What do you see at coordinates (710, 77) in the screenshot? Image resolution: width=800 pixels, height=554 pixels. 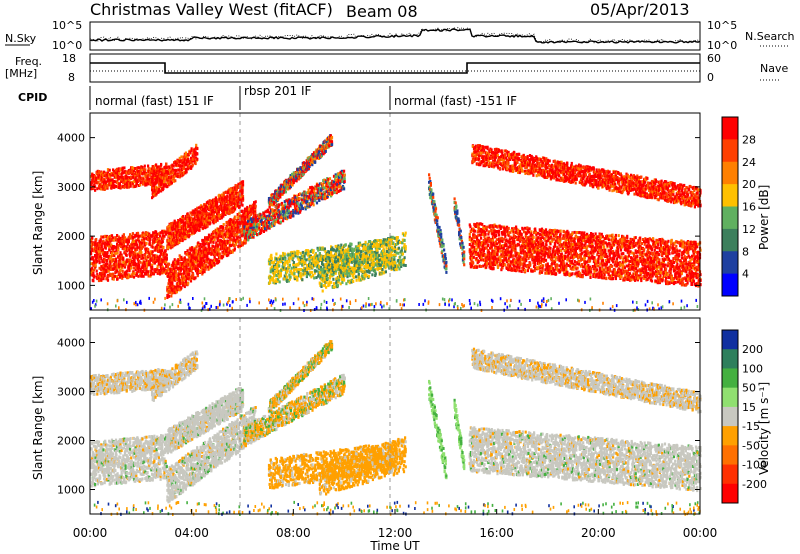 I see `nave-ytick-bottom: 0` at bounding box center [710, 77].